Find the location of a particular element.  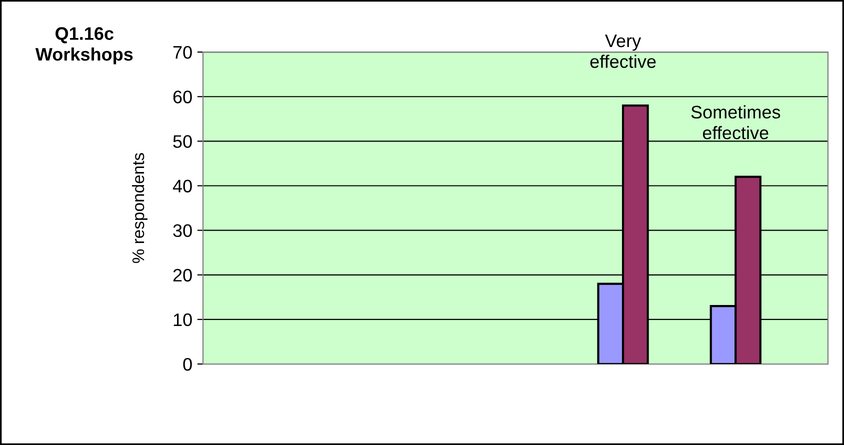

chart-title: Q1.16c Workshops is located at coordinates (84, 45).